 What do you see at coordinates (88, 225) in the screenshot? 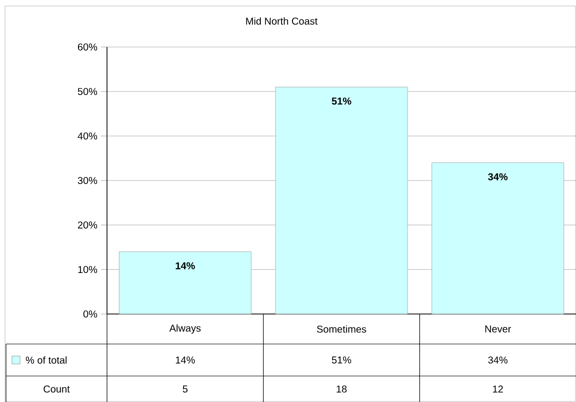
I see `y-tick-label: 20%` at bounding box center [88, 225].